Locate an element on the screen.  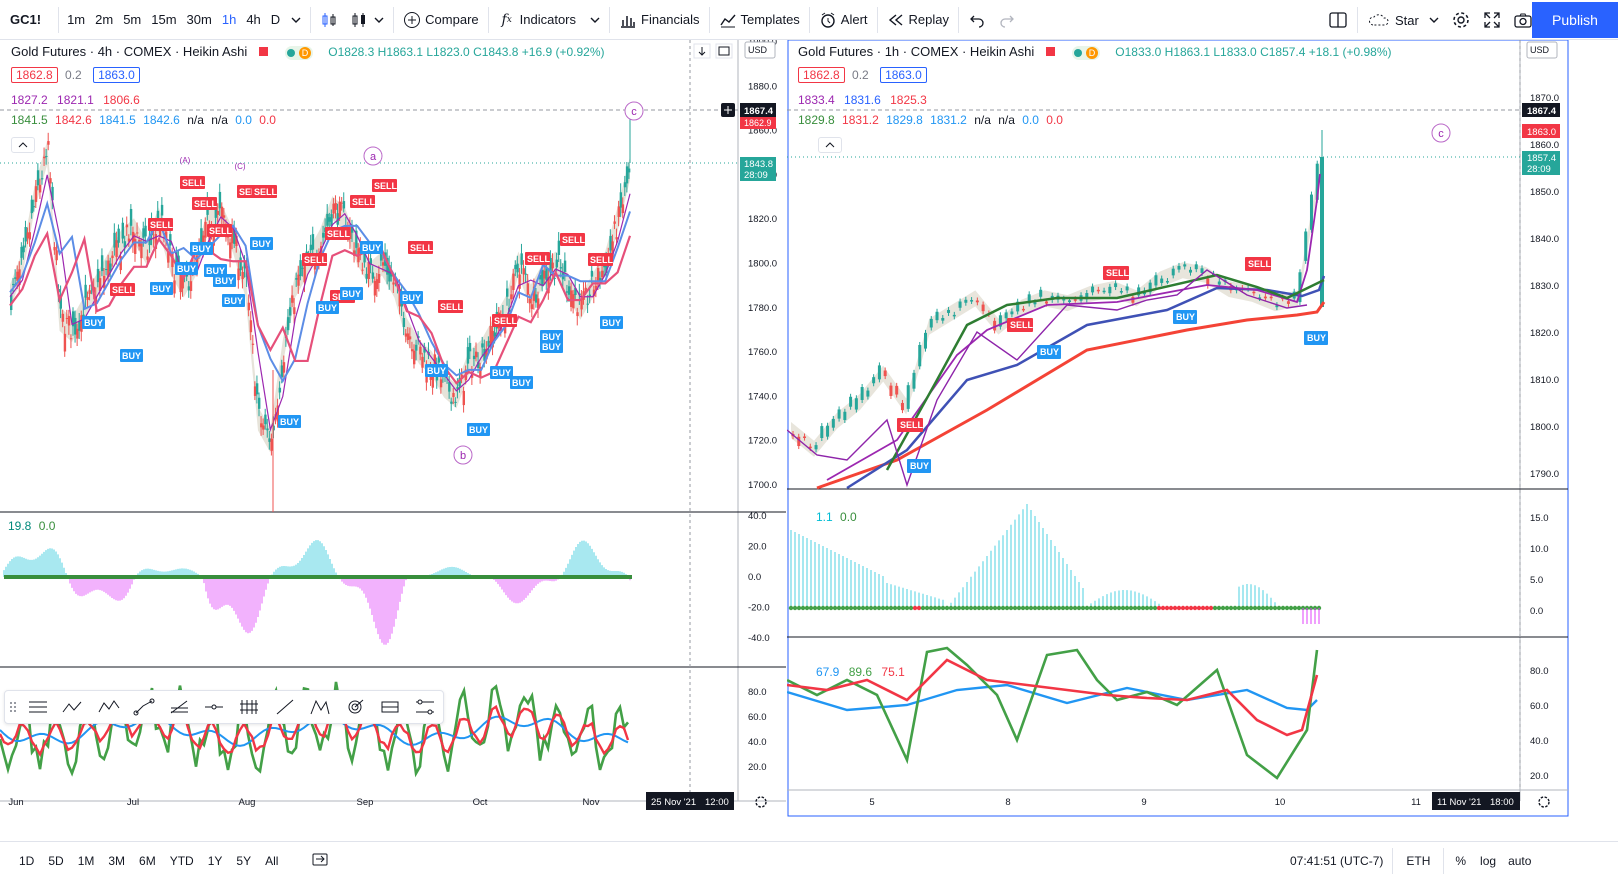
range-1D: 1D is located at coordinates (27, 860).